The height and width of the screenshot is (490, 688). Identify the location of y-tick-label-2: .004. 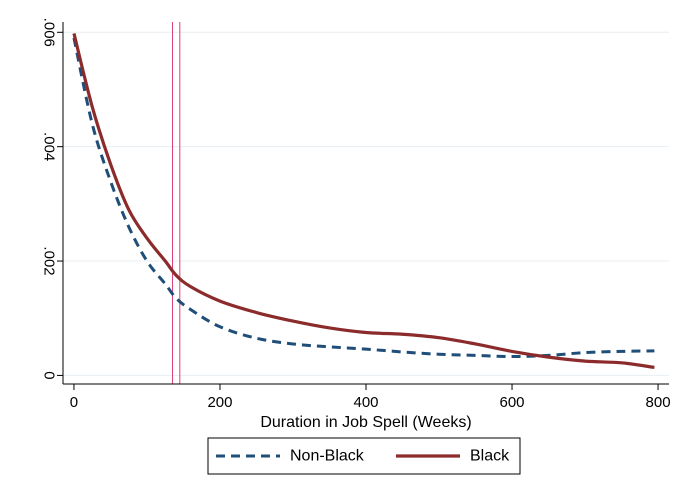
(49, 146).